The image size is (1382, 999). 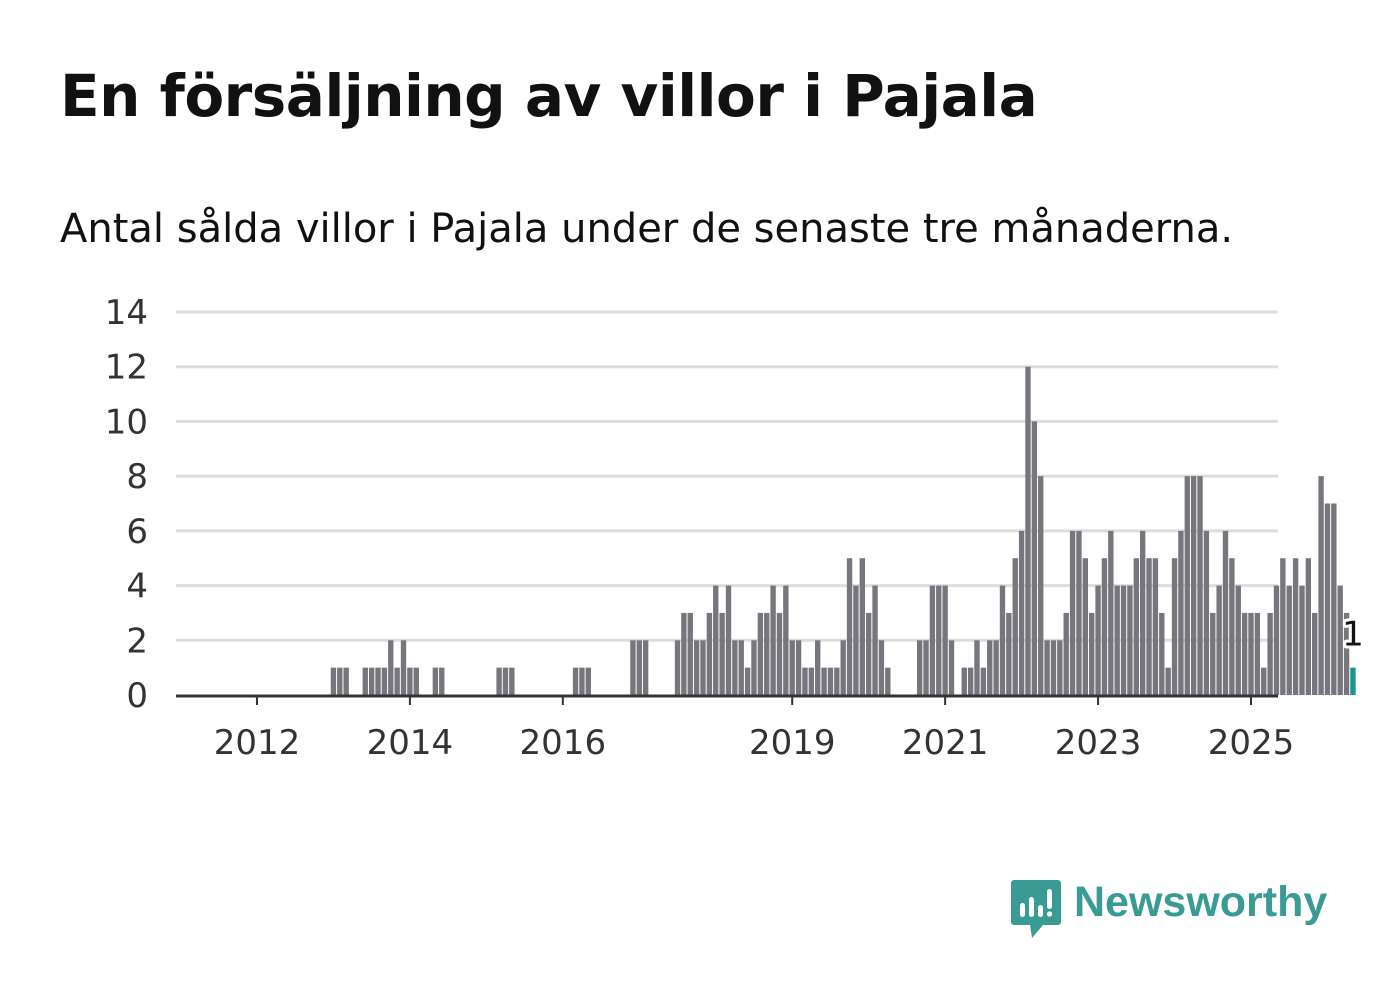 What do you see at coordinates (549, 96) in the screenshot?
I see `chart-title: En försäljning av villor i Pajala` at bounding box center [549, 96].